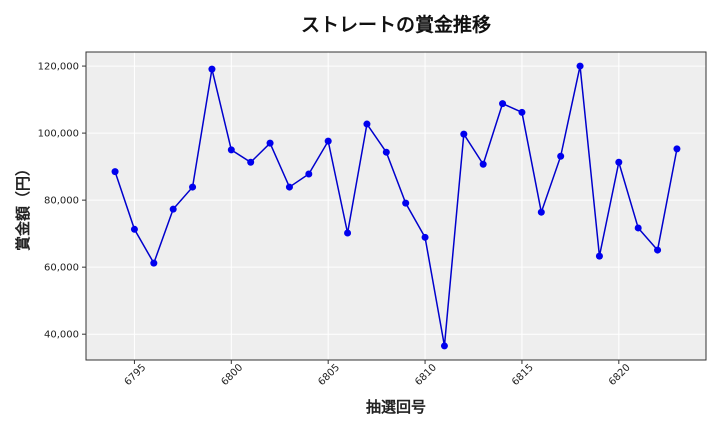 This screenshot has height=432, width=720. What do you see at coordinates (329, 375) in the screenshot?
I see `x-tick-label: 6805` at bounding box center [329, 375].